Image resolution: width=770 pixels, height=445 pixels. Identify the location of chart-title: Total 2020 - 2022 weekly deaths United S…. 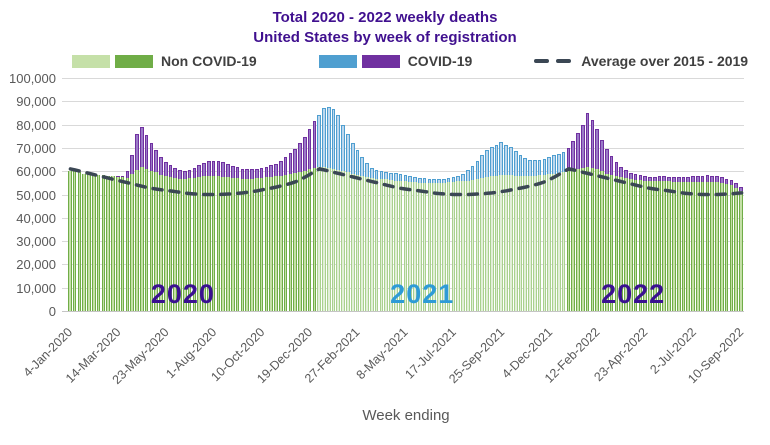
(385, 28).